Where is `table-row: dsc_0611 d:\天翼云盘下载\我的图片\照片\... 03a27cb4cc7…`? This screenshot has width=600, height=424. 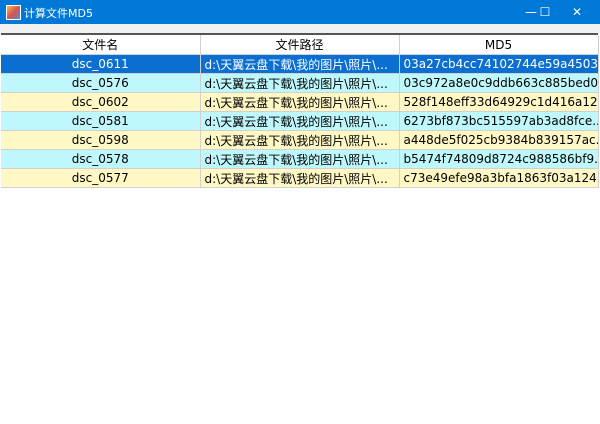 table-row: dsc_0611 d:\天翼云盘下载\我的图片\照片\... 03a27cb4cc7… is located at coordinates (300, 64).